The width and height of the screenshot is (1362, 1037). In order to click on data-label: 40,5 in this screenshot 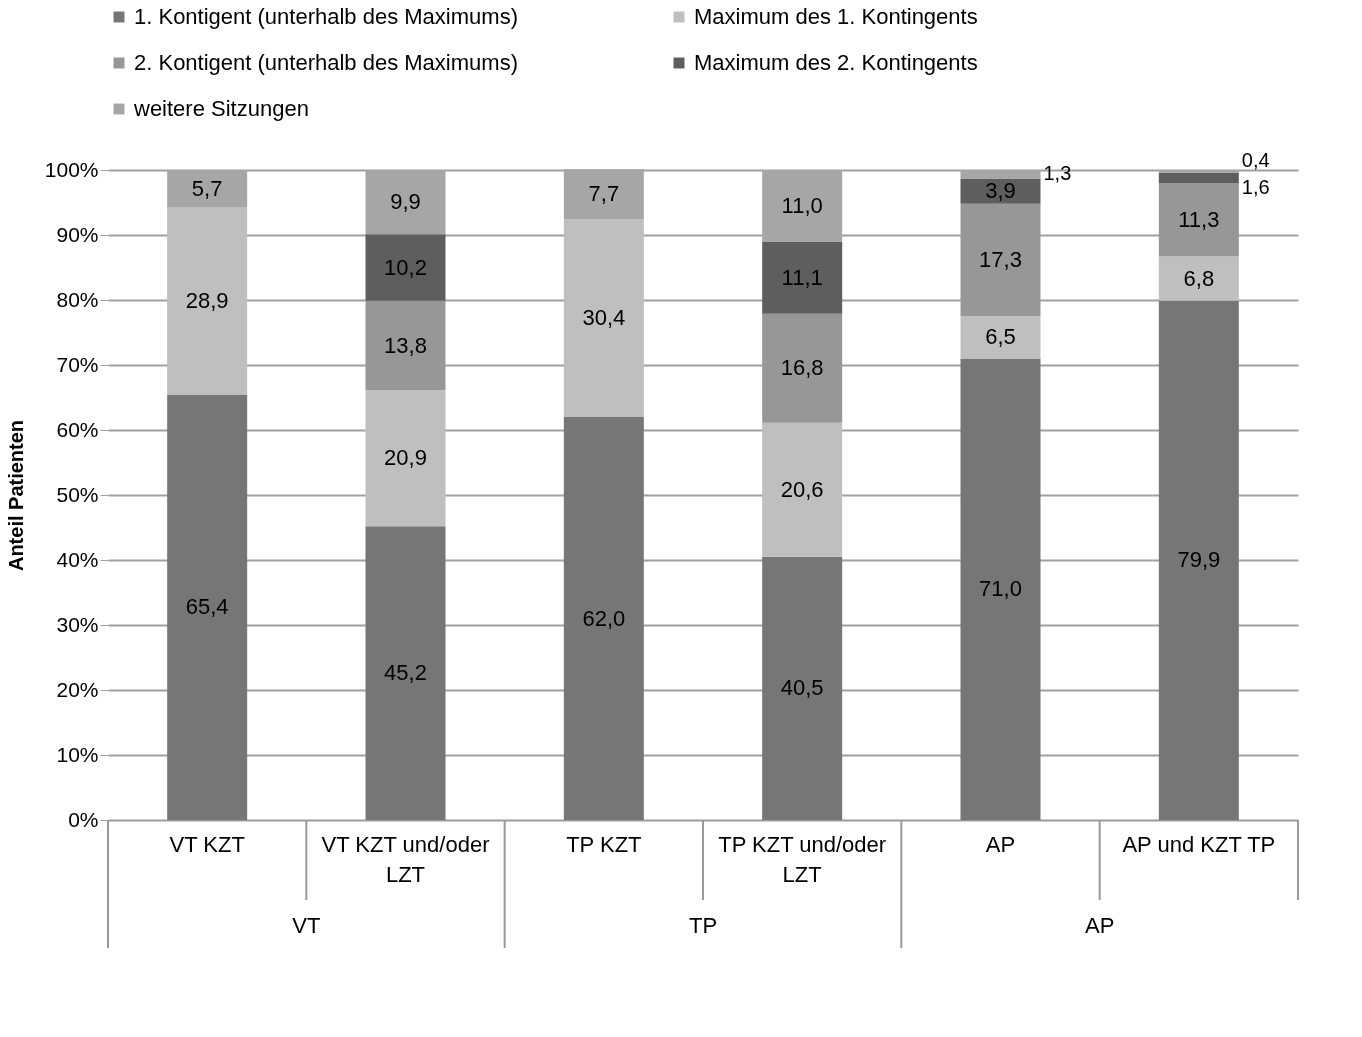, I will do `click(802, 688)`.